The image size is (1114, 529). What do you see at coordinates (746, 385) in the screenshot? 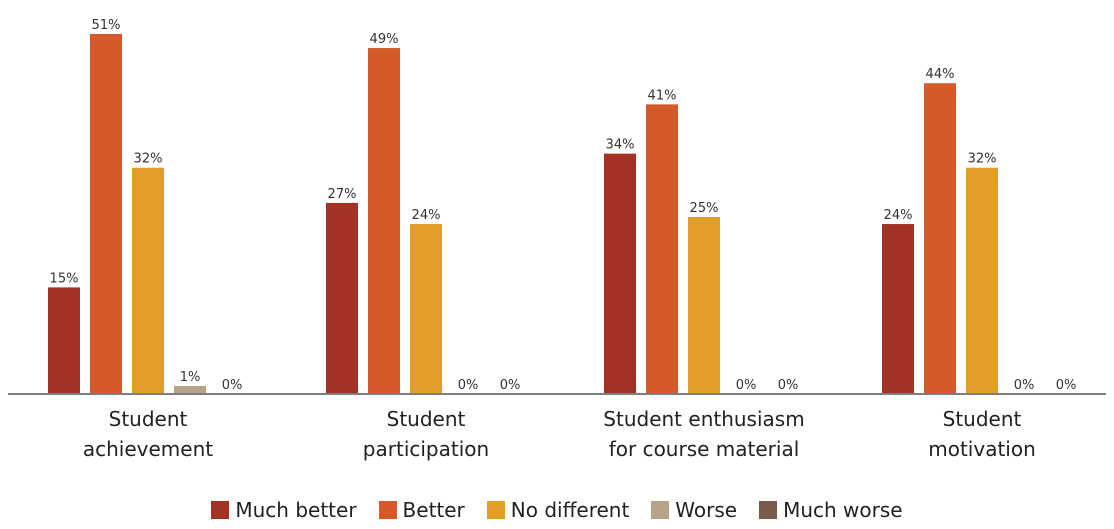
I see `data-label-3-4: 0%` at bounding box center [746, 385].